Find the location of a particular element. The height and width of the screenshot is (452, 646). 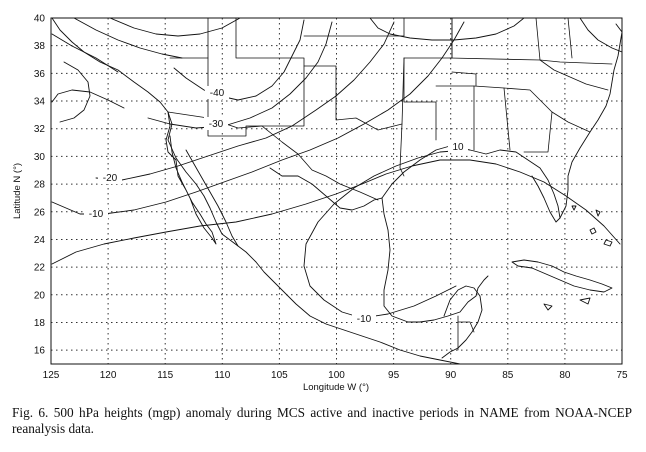

y-tick-label: 26 is located at coordinates (40, 212).